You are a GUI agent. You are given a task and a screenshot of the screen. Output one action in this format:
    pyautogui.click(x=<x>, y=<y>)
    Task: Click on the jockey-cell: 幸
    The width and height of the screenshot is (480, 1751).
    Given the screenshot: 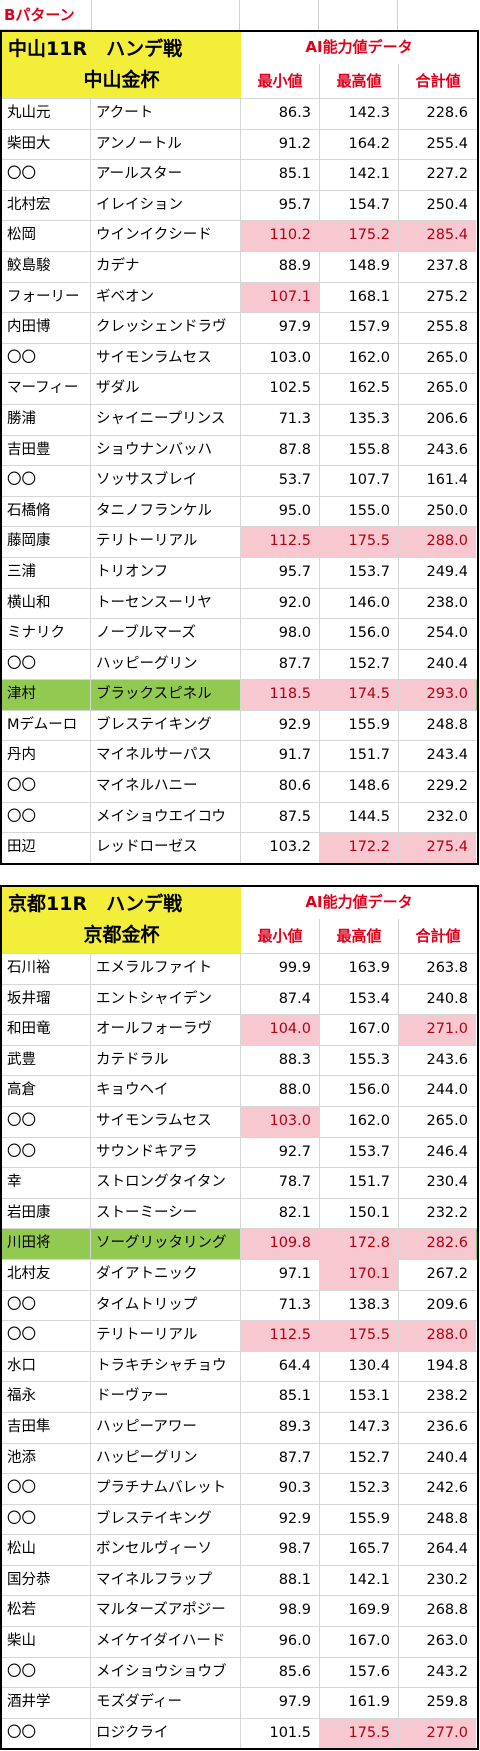 What is the action you would take?
    pyautogui.click(x=46, y=1183)
    